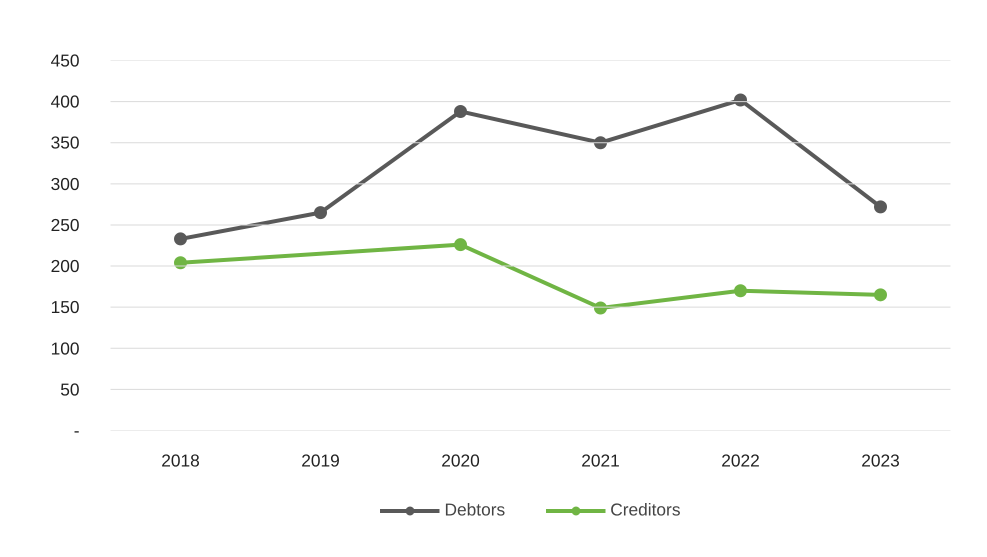  Describe the element at coordinates (645, 510) in the screenshot. I see `legend-label: Creditors` at that location.